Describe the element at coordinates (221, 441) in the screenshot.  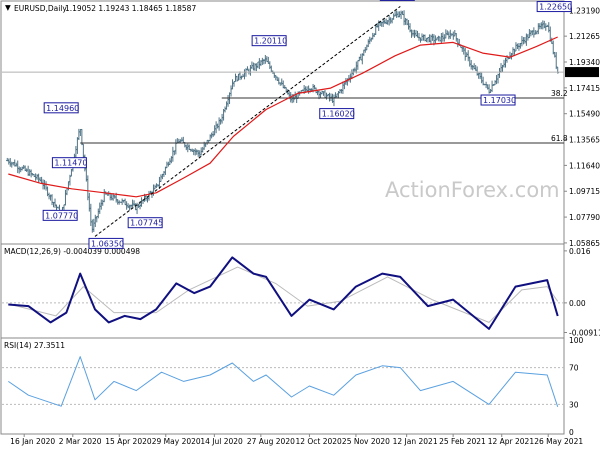
I see `x-axis-label: 14 Jul 2020` at that location.